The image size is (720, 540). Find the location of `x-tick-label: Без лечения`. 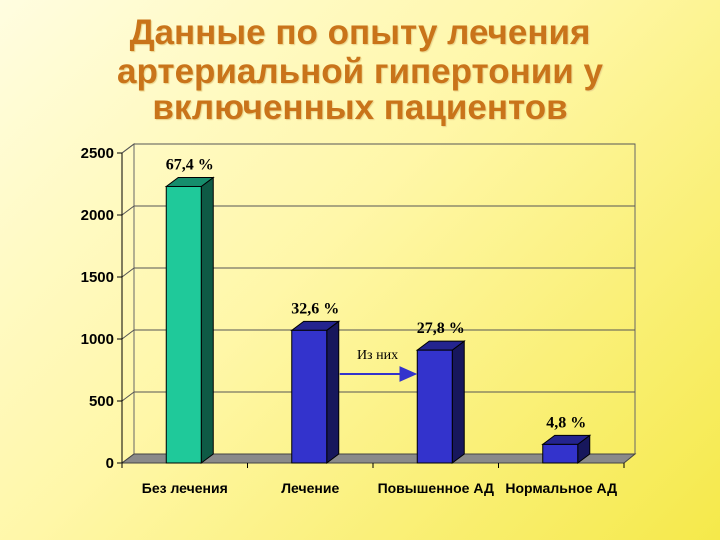

x-tick-label: Без лечения is located at coordinates (185, 488).